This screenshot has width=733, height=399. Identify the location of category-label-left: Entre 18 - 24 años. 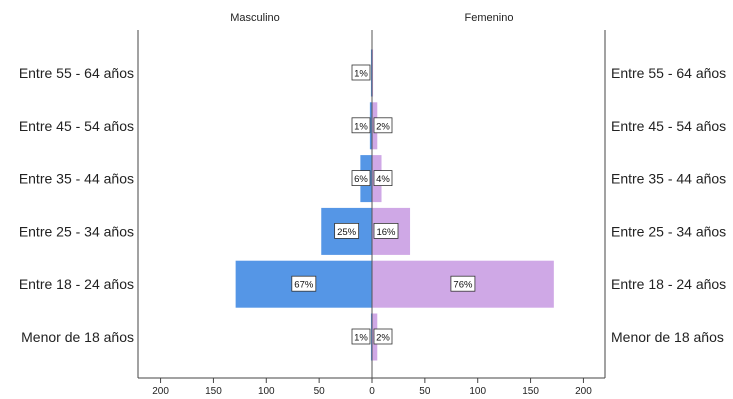
(76, 284).